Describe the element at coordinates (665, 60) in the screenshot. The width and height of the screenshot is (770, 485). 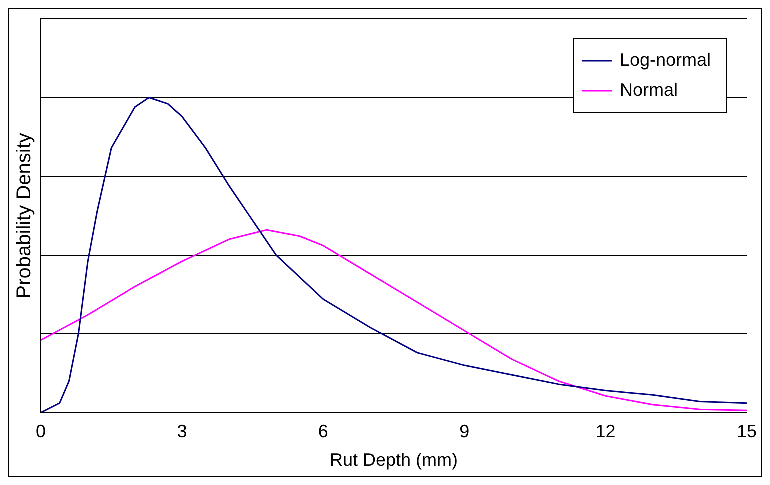
I see `legend-label: Log-normal` at that location.